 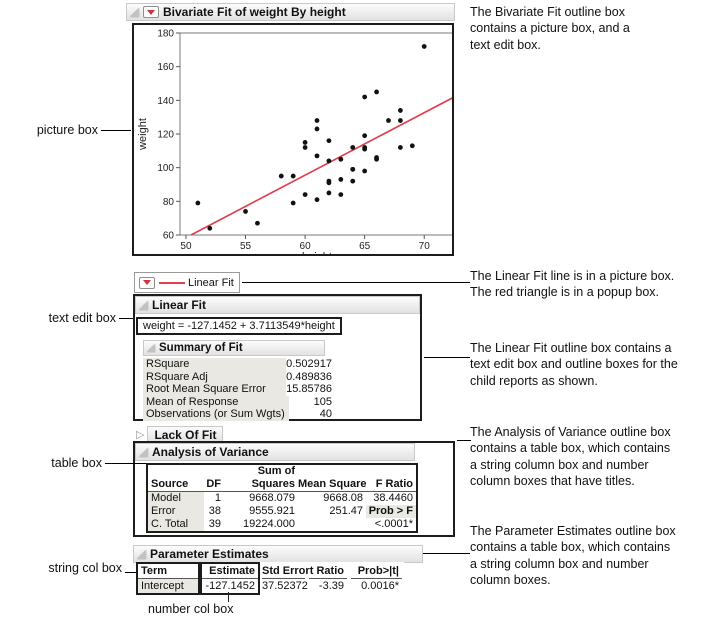 What do you see at coordinates (331, 586) in the screenshot?
I see `number-cell: -3.39` at bounding box center [331, 586].